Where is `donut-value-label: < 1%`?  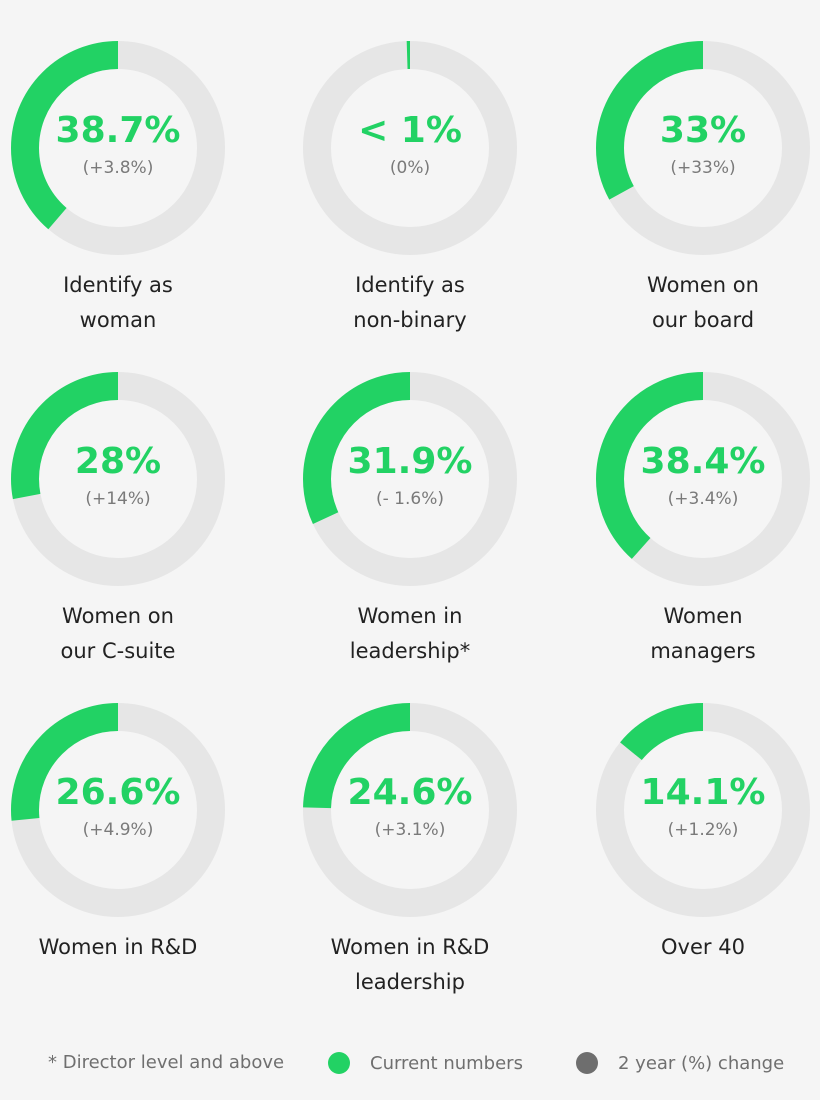
donut-value-label: < 1% is located at coordinates (410, 130).